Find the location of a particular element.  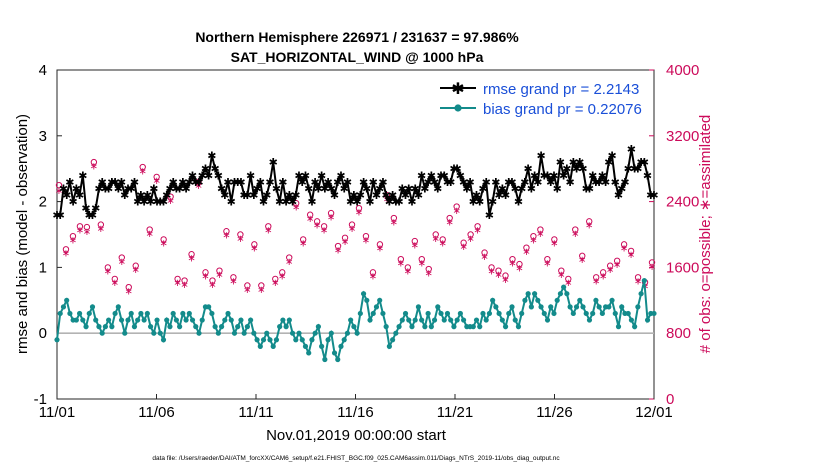

y-tick-label-left: 0 is located at coordinates (43, 333).